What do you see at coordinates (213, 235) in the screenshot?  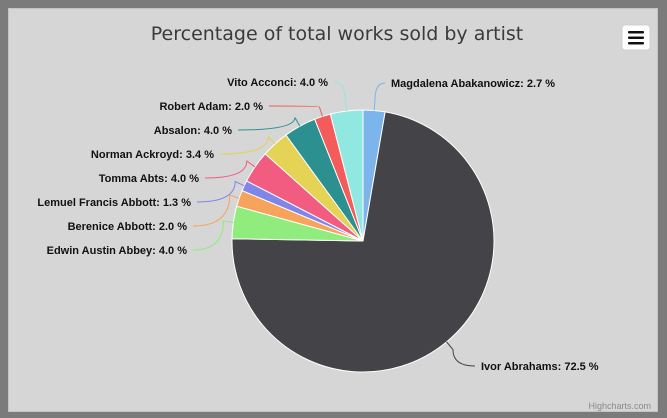 I see `connector-edwin-austin-abbey` at bounding box center [213, 235].